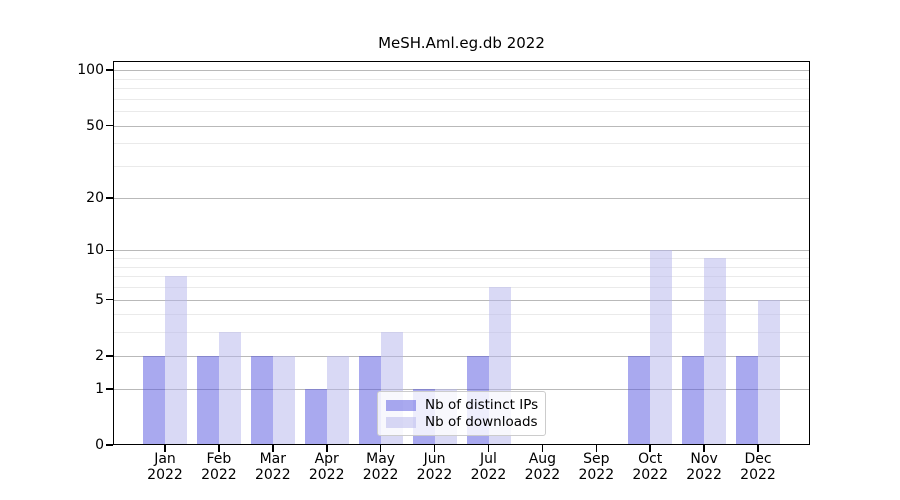  I want to click on y-tick-label-50: 50, so click(95, 125).